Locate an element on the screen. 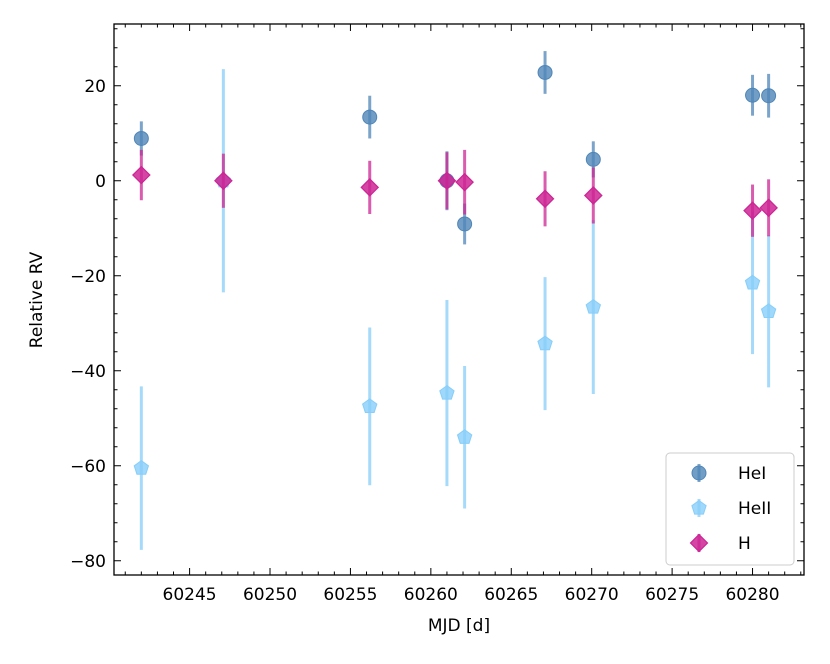 Image resolution: width=830 pixels, height=664 pixels. y-tick-label: −40 is located at coordinates (88, 372).